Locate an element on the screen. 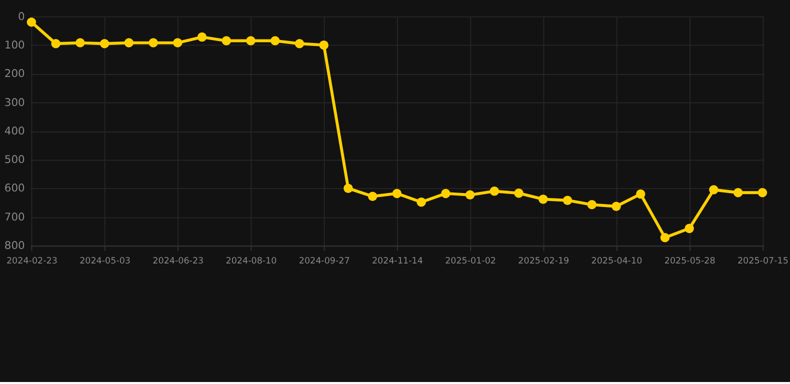 This screenshot has width=790, height=384. y-tick-label: 200 is located at coordinates (15, 73).